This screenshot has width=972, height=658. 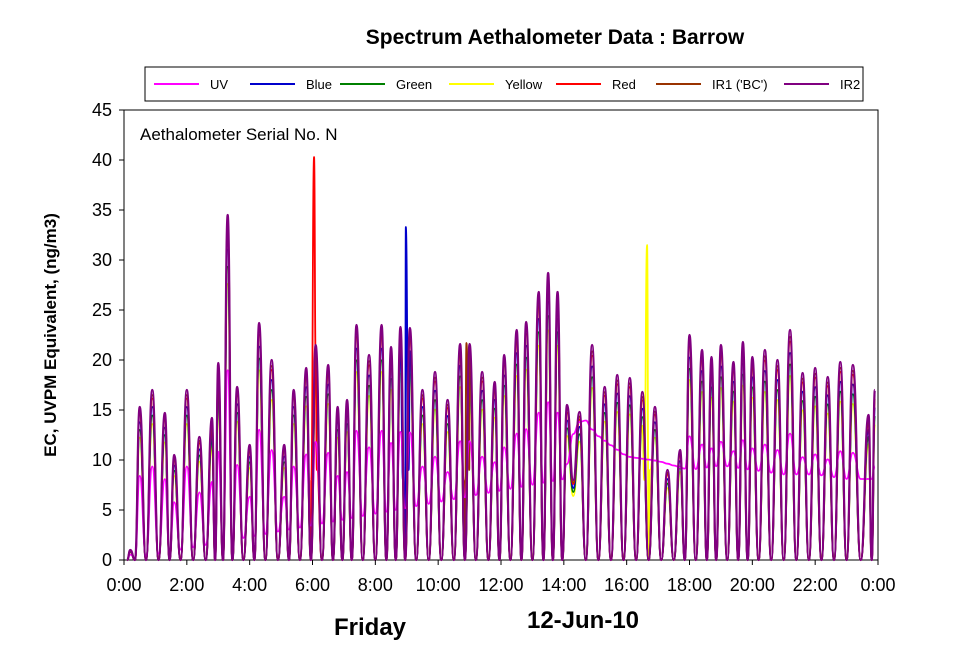 What do you see at coordinates (102, 360) in the screenshot?
I see `y-tick-label: 20` at bounding box center [102, 360].